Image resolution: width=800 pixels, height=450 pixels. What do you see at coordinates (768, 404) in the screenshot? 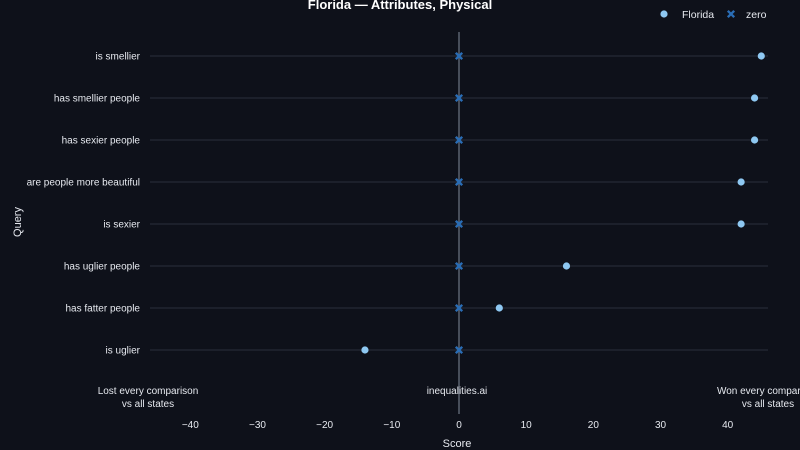
I see `annotation-won-line2: vs all states` at bounding box center [768, 404].